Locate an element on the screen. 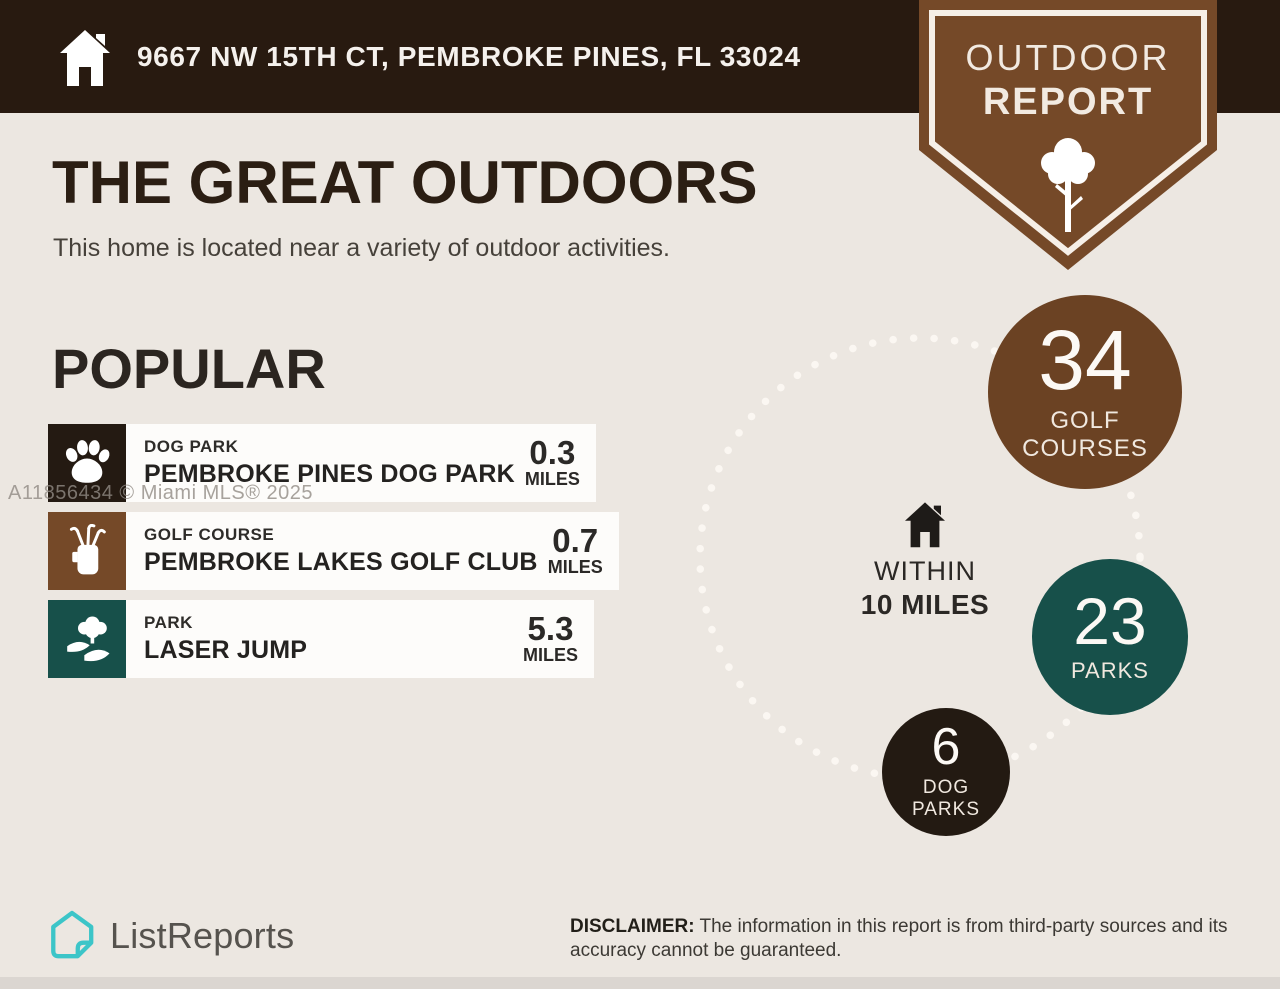 Image resolution: width=1280 pixels, height=989 pixels. tree-icon is located at coordinates (1068, 185).